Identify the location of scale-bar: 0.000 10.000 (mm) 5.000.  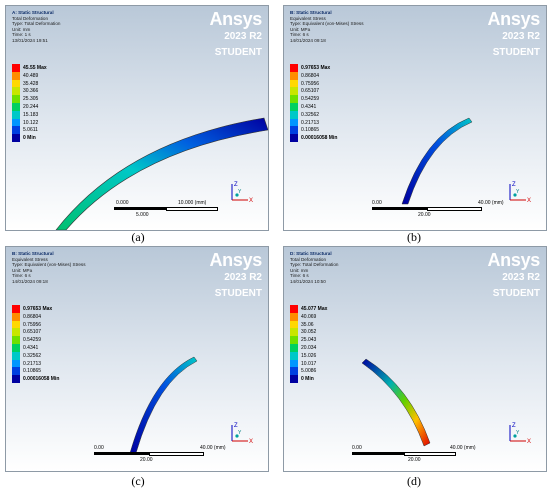
(166, 212).